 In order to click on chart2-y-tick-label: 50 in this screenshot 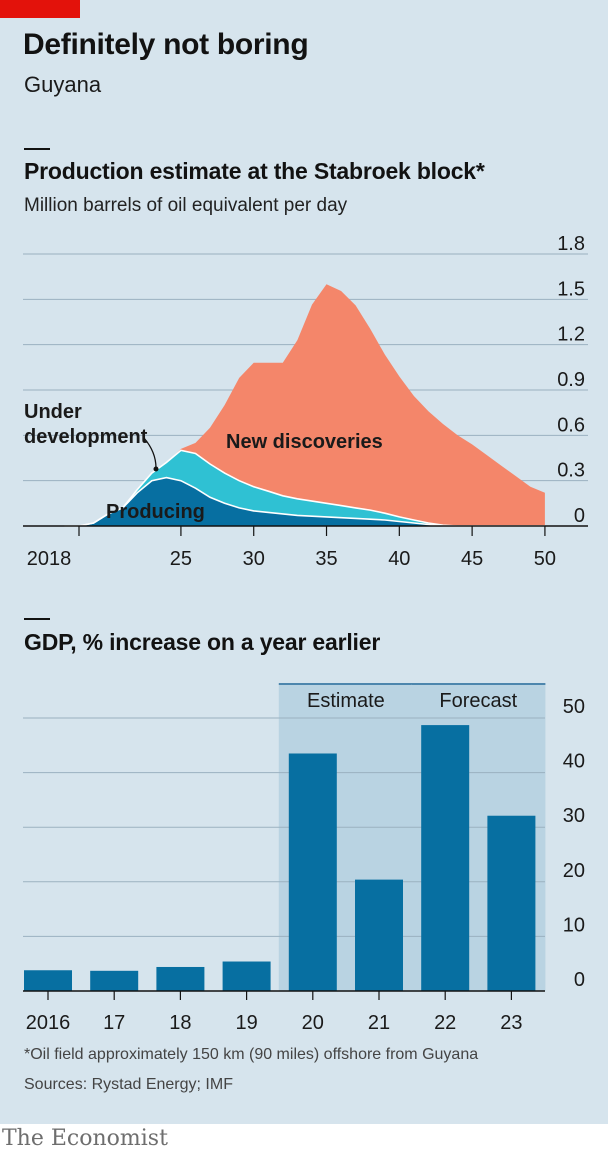, I will do `click(574, 707)`.